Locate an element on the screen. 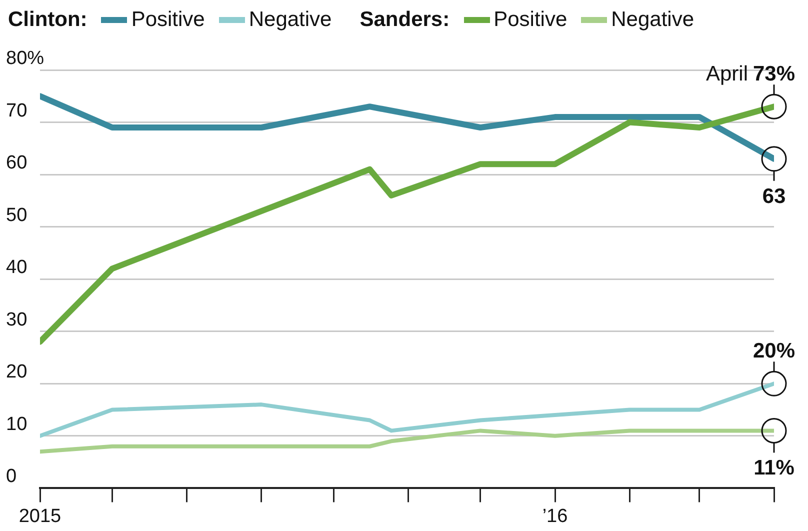 This screenshot has height=531, width=808. y-tick-label: 70 is located at coordinates (17, 111).